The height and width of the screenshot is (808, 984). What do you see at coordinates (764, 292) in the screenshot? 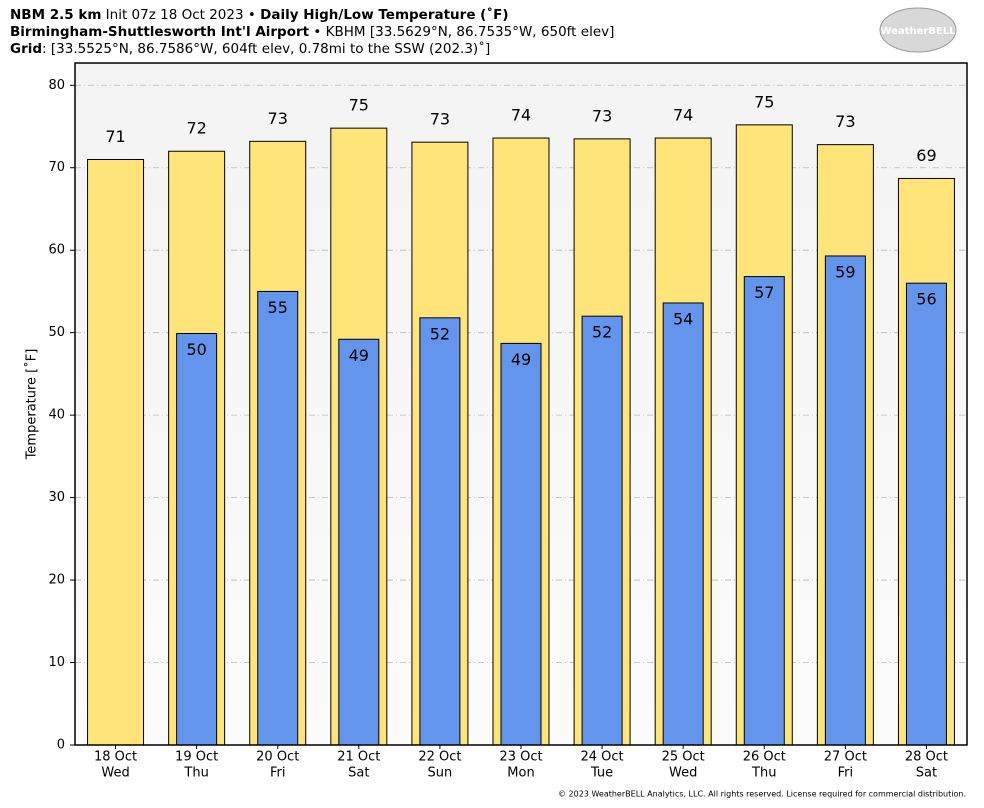
I see `value-label: 57` at bounding box center [764, 292].